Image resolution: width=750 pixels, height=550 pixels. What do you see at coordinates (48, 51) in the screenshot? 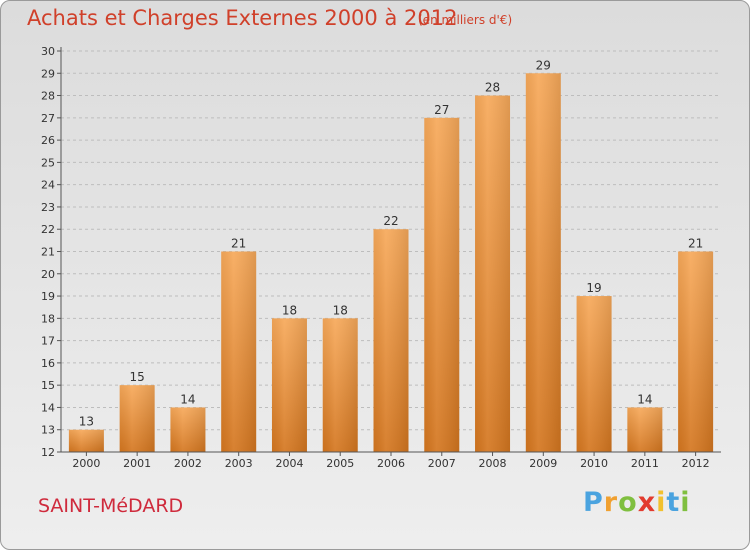
I see `y-tick-label: 30` at bounding box center [48, 51].